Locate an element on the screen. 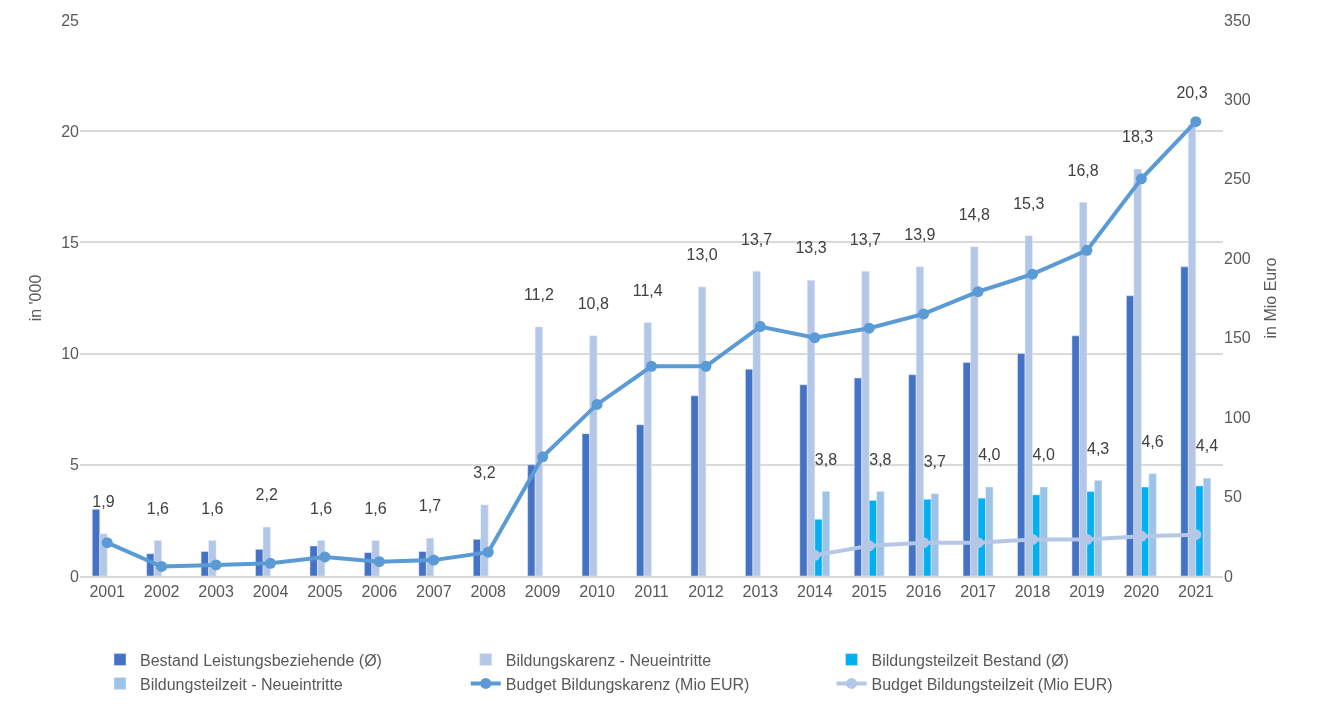  y-tick-label: 20 is located at coordinates (70, 131).